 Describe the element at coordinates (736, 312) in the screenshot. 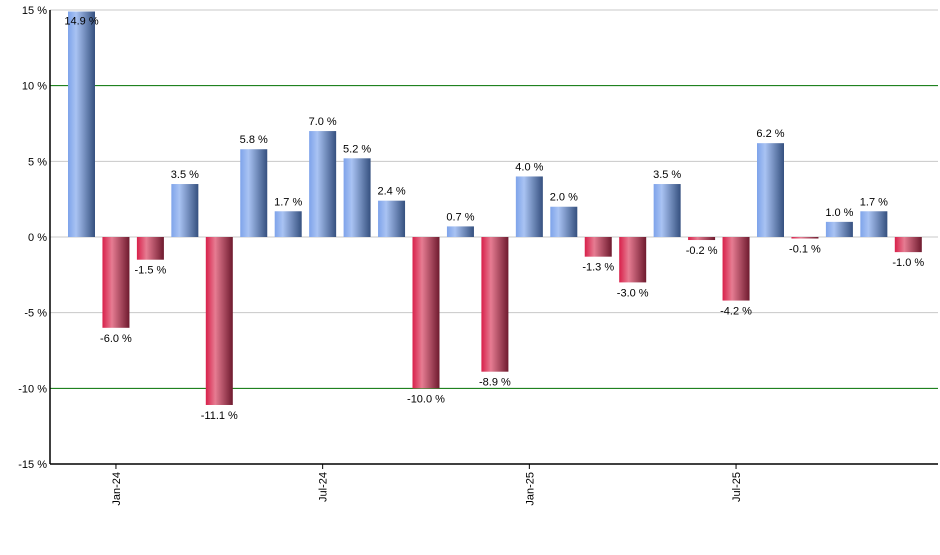

I see `data-label: -4.2 %` at that location.